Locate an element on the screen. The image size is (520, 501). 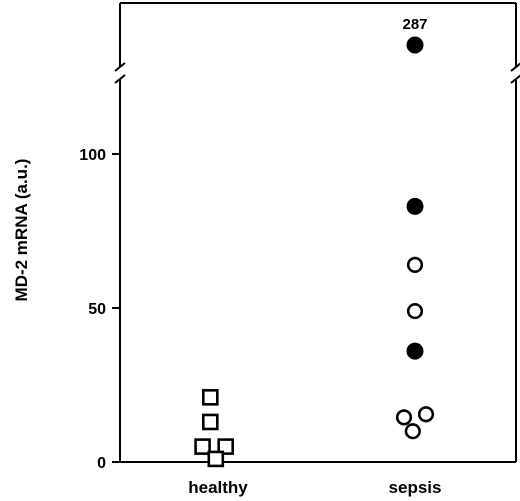
y-tick-label: 100 is located at coordinates (92, 155).